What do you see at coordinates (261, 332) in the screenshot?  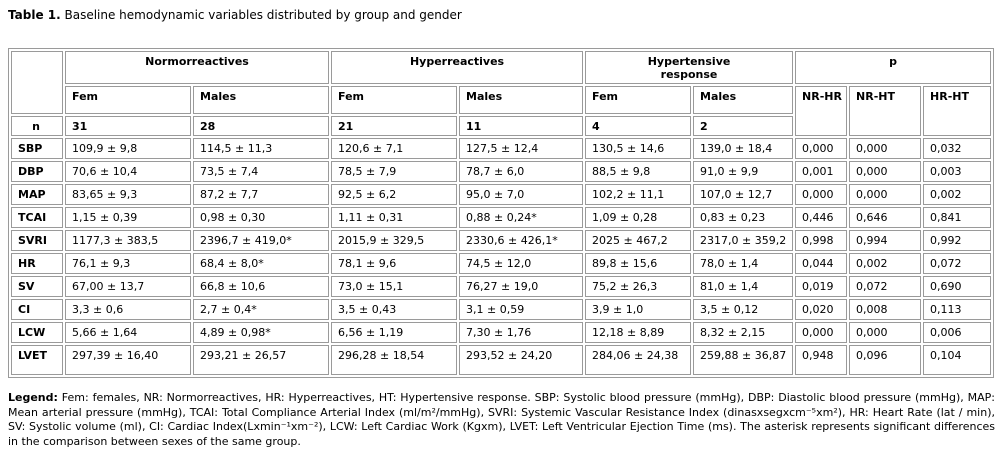 I see `value-cell: 4,89 ± 0,98*` at bounding box center [261, 332].